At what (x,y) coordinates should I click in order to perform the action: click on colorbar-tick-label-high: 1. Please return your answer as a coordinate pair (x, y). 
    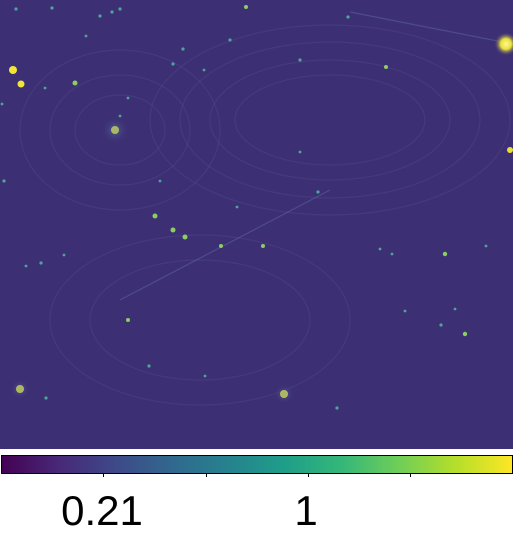
    Looking at the image, I should click on (306, 510).